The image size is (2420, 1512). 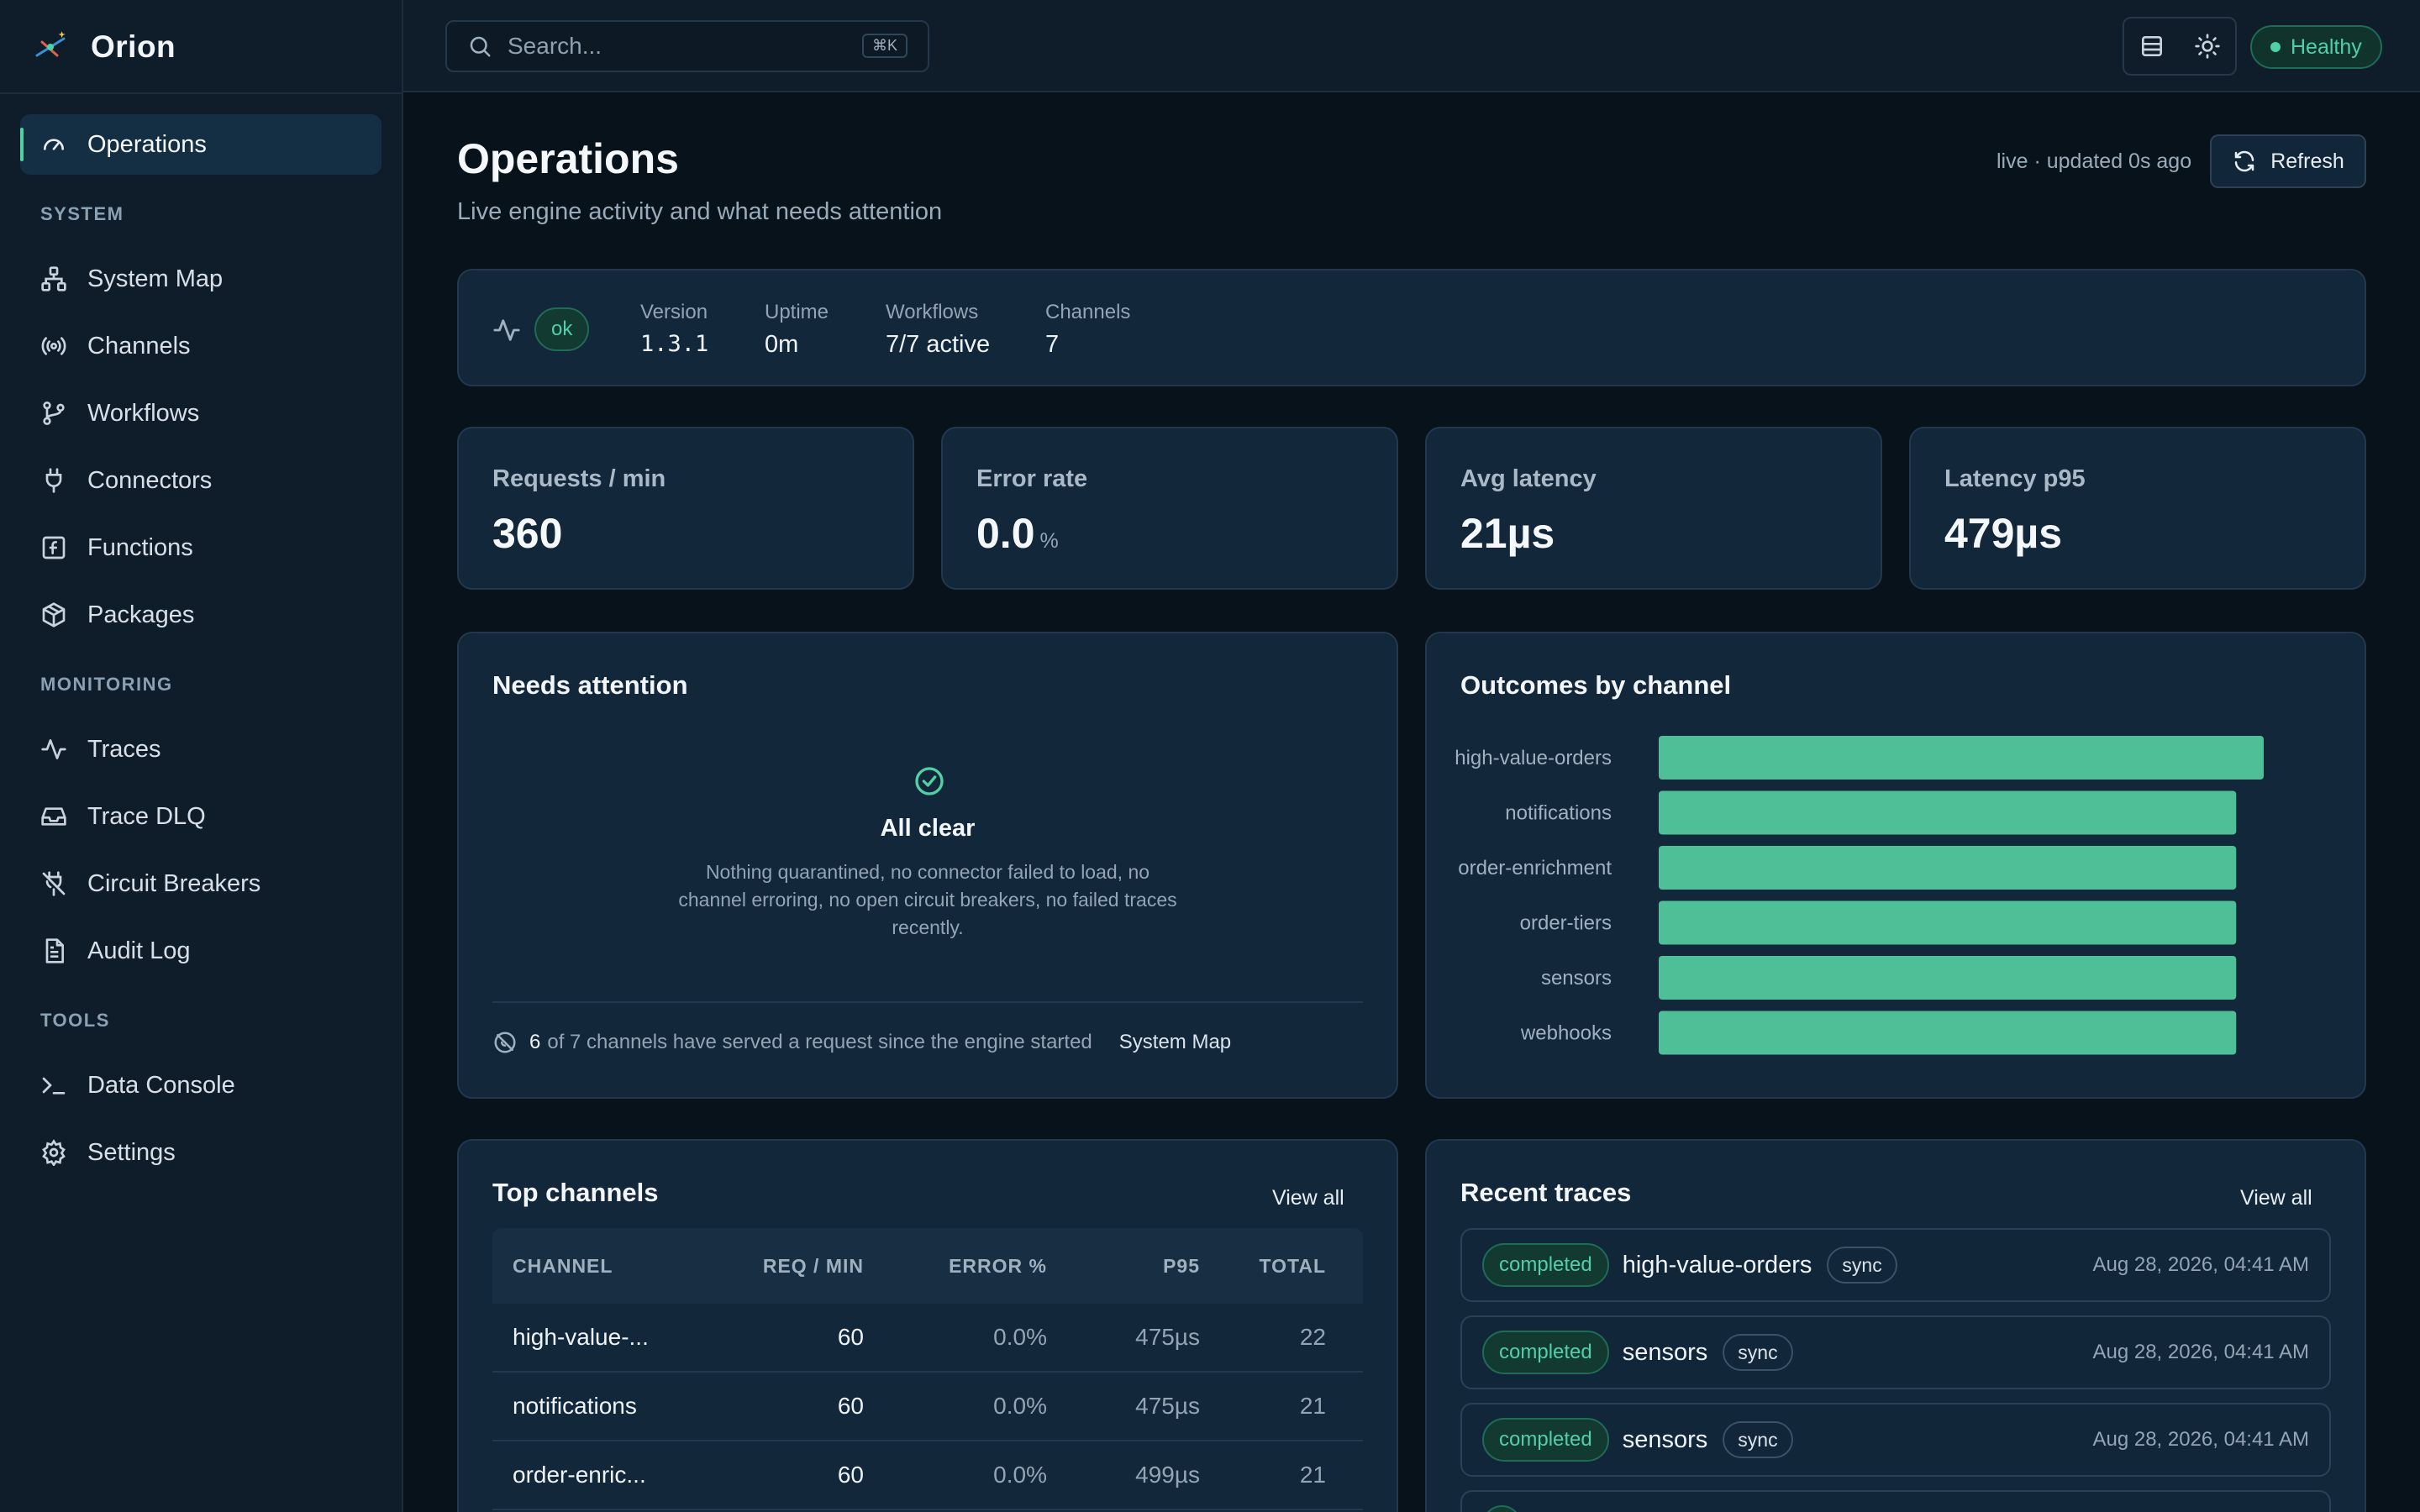 What do you see at coordinates (527, 533) in the screenshot?
I see `kpi-number: 360` at bounding box center [527, 533].